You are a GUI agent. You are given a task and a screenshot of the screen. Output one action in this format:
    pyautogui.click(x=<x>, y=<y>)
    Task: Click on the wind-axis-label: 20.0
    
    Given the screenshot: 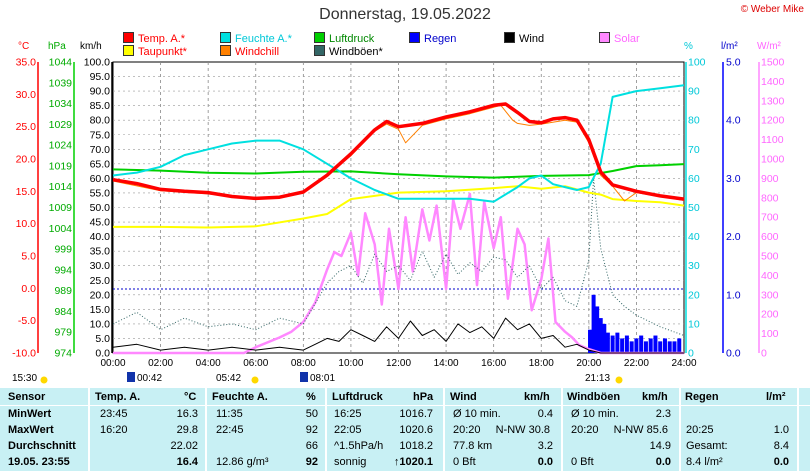 What is the action you would take?
    pyautogui.click(x=100, y=295)
    